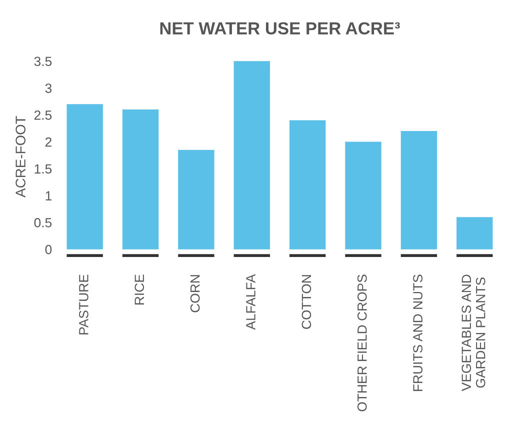 This screenshot has width=518, height=429. I want to click on chart-title: NET WATER USE PER ACRE³, so click(280, 28).